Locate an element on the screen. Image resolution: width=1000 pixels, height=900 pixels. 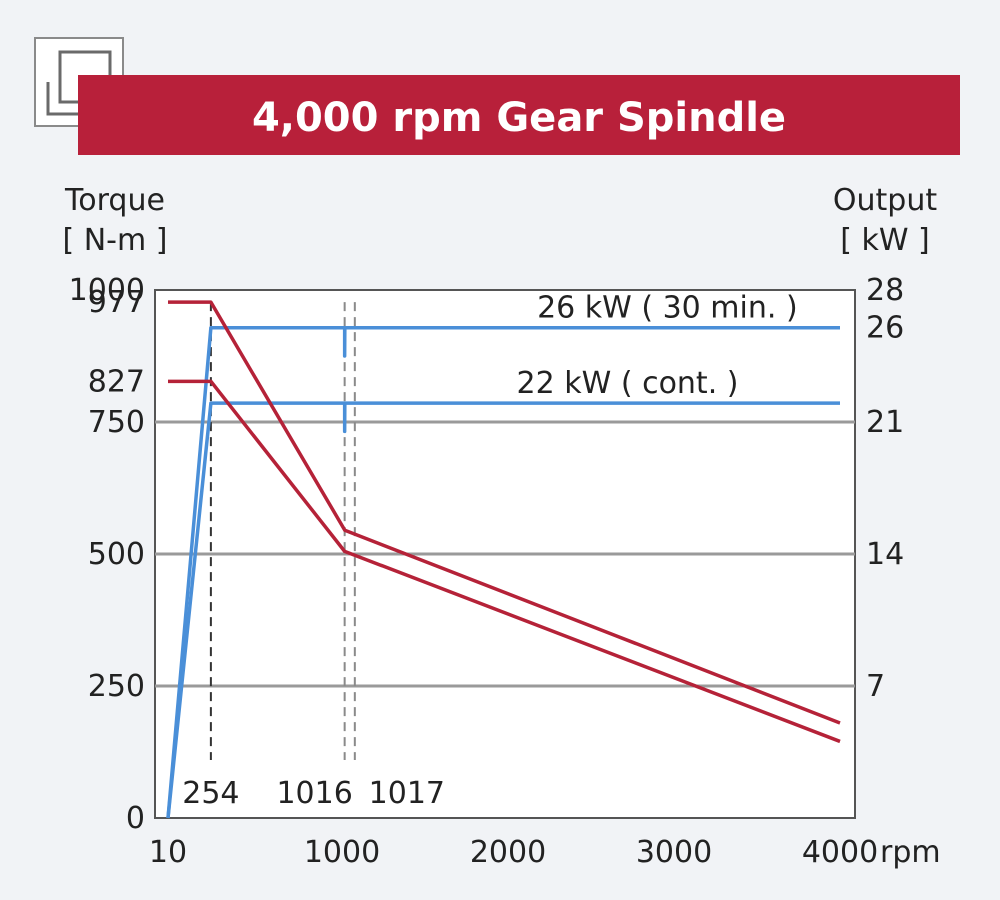
x-tick-label: 2000 is located at coordinates (508, 852).